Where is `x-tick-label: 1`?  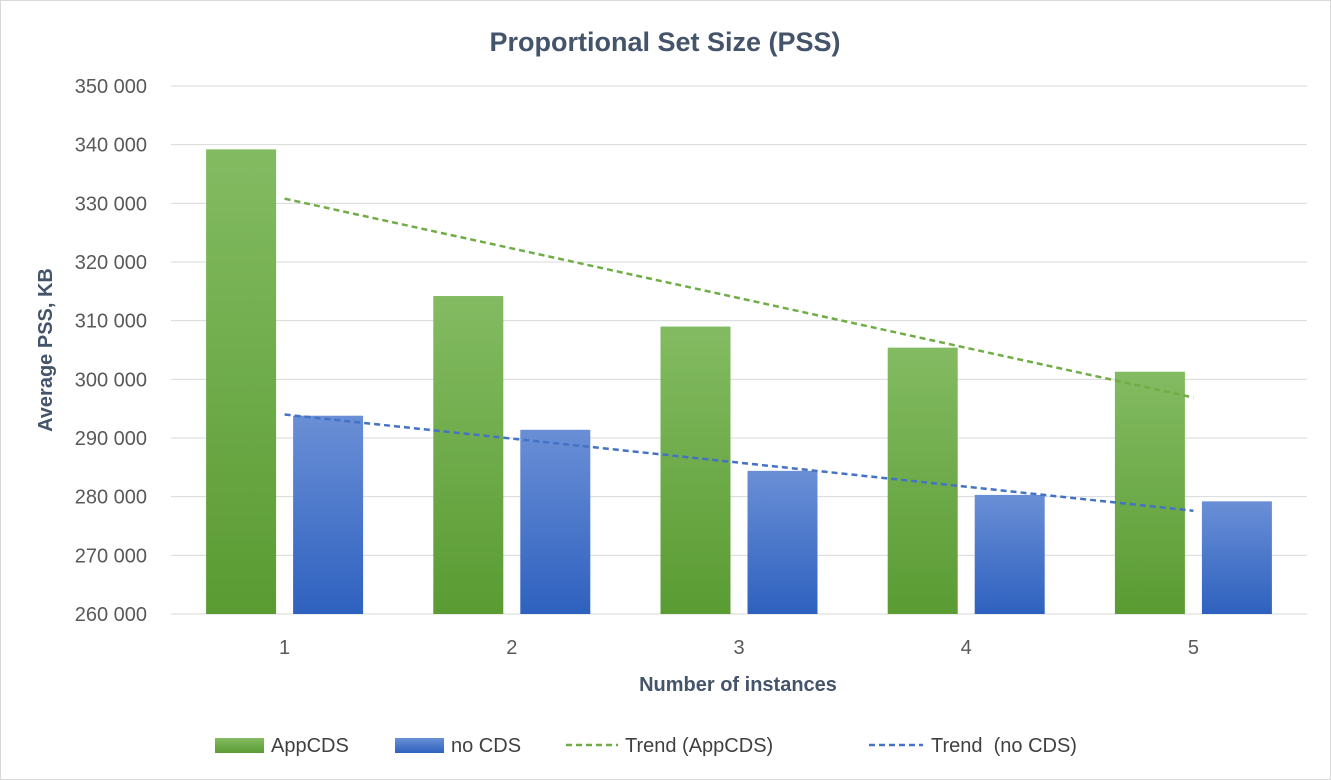 x-tick-label: 1 is located at coordinates (284, 648).